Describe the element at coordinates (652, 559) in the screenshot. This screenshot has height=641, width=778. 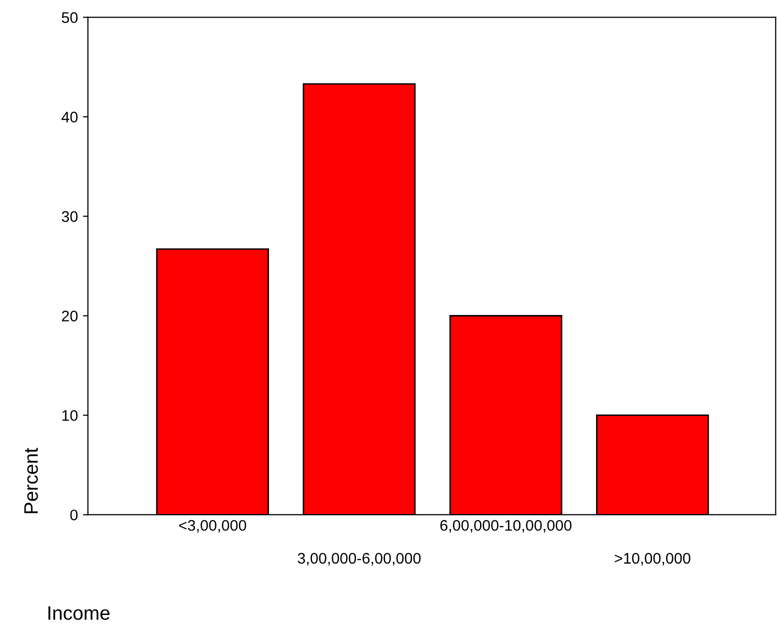
I see `x-tick-label: >10,00,000` at that location.